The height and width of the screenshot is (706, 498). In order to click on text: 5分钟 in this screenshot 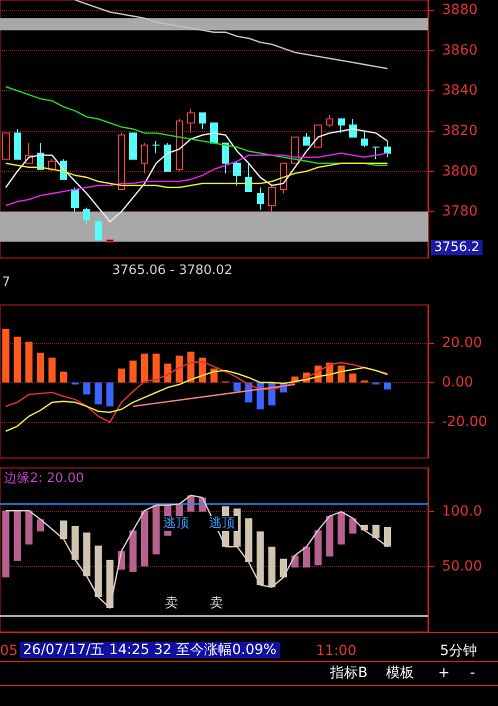, I will do `click(458, 651)`.